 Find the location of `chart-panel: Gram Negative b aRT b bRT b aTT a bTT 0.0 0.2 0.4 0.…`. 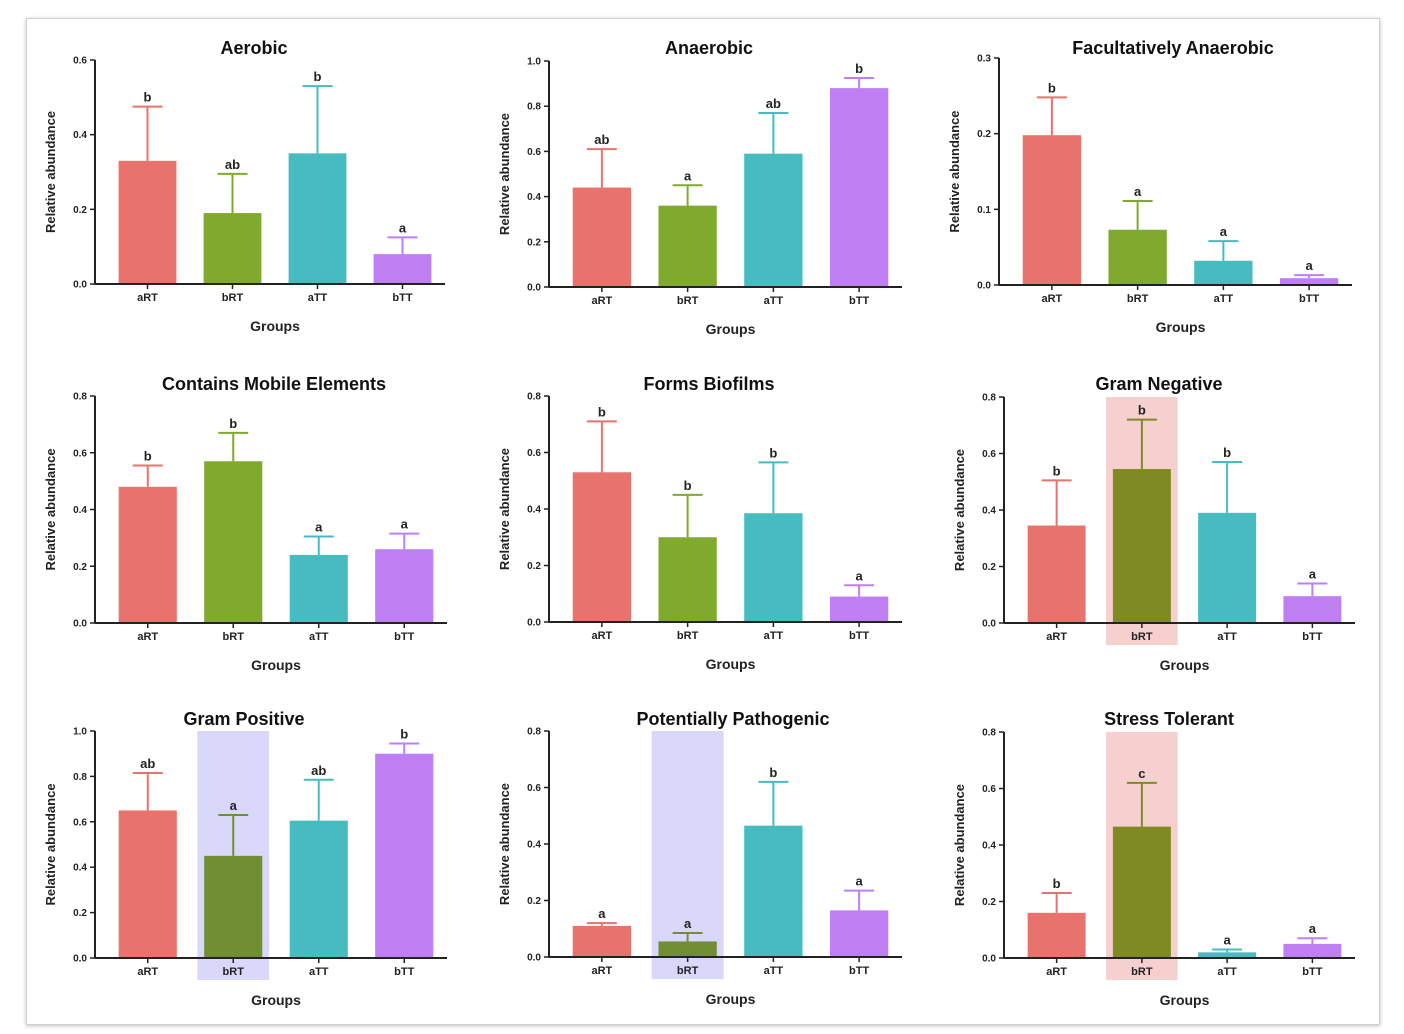

chart-panel: Gram Negative b aRT b bRT b aTT a bTT 0.0 0.2 0.4 0.… is located at coordinates (1153, 523).